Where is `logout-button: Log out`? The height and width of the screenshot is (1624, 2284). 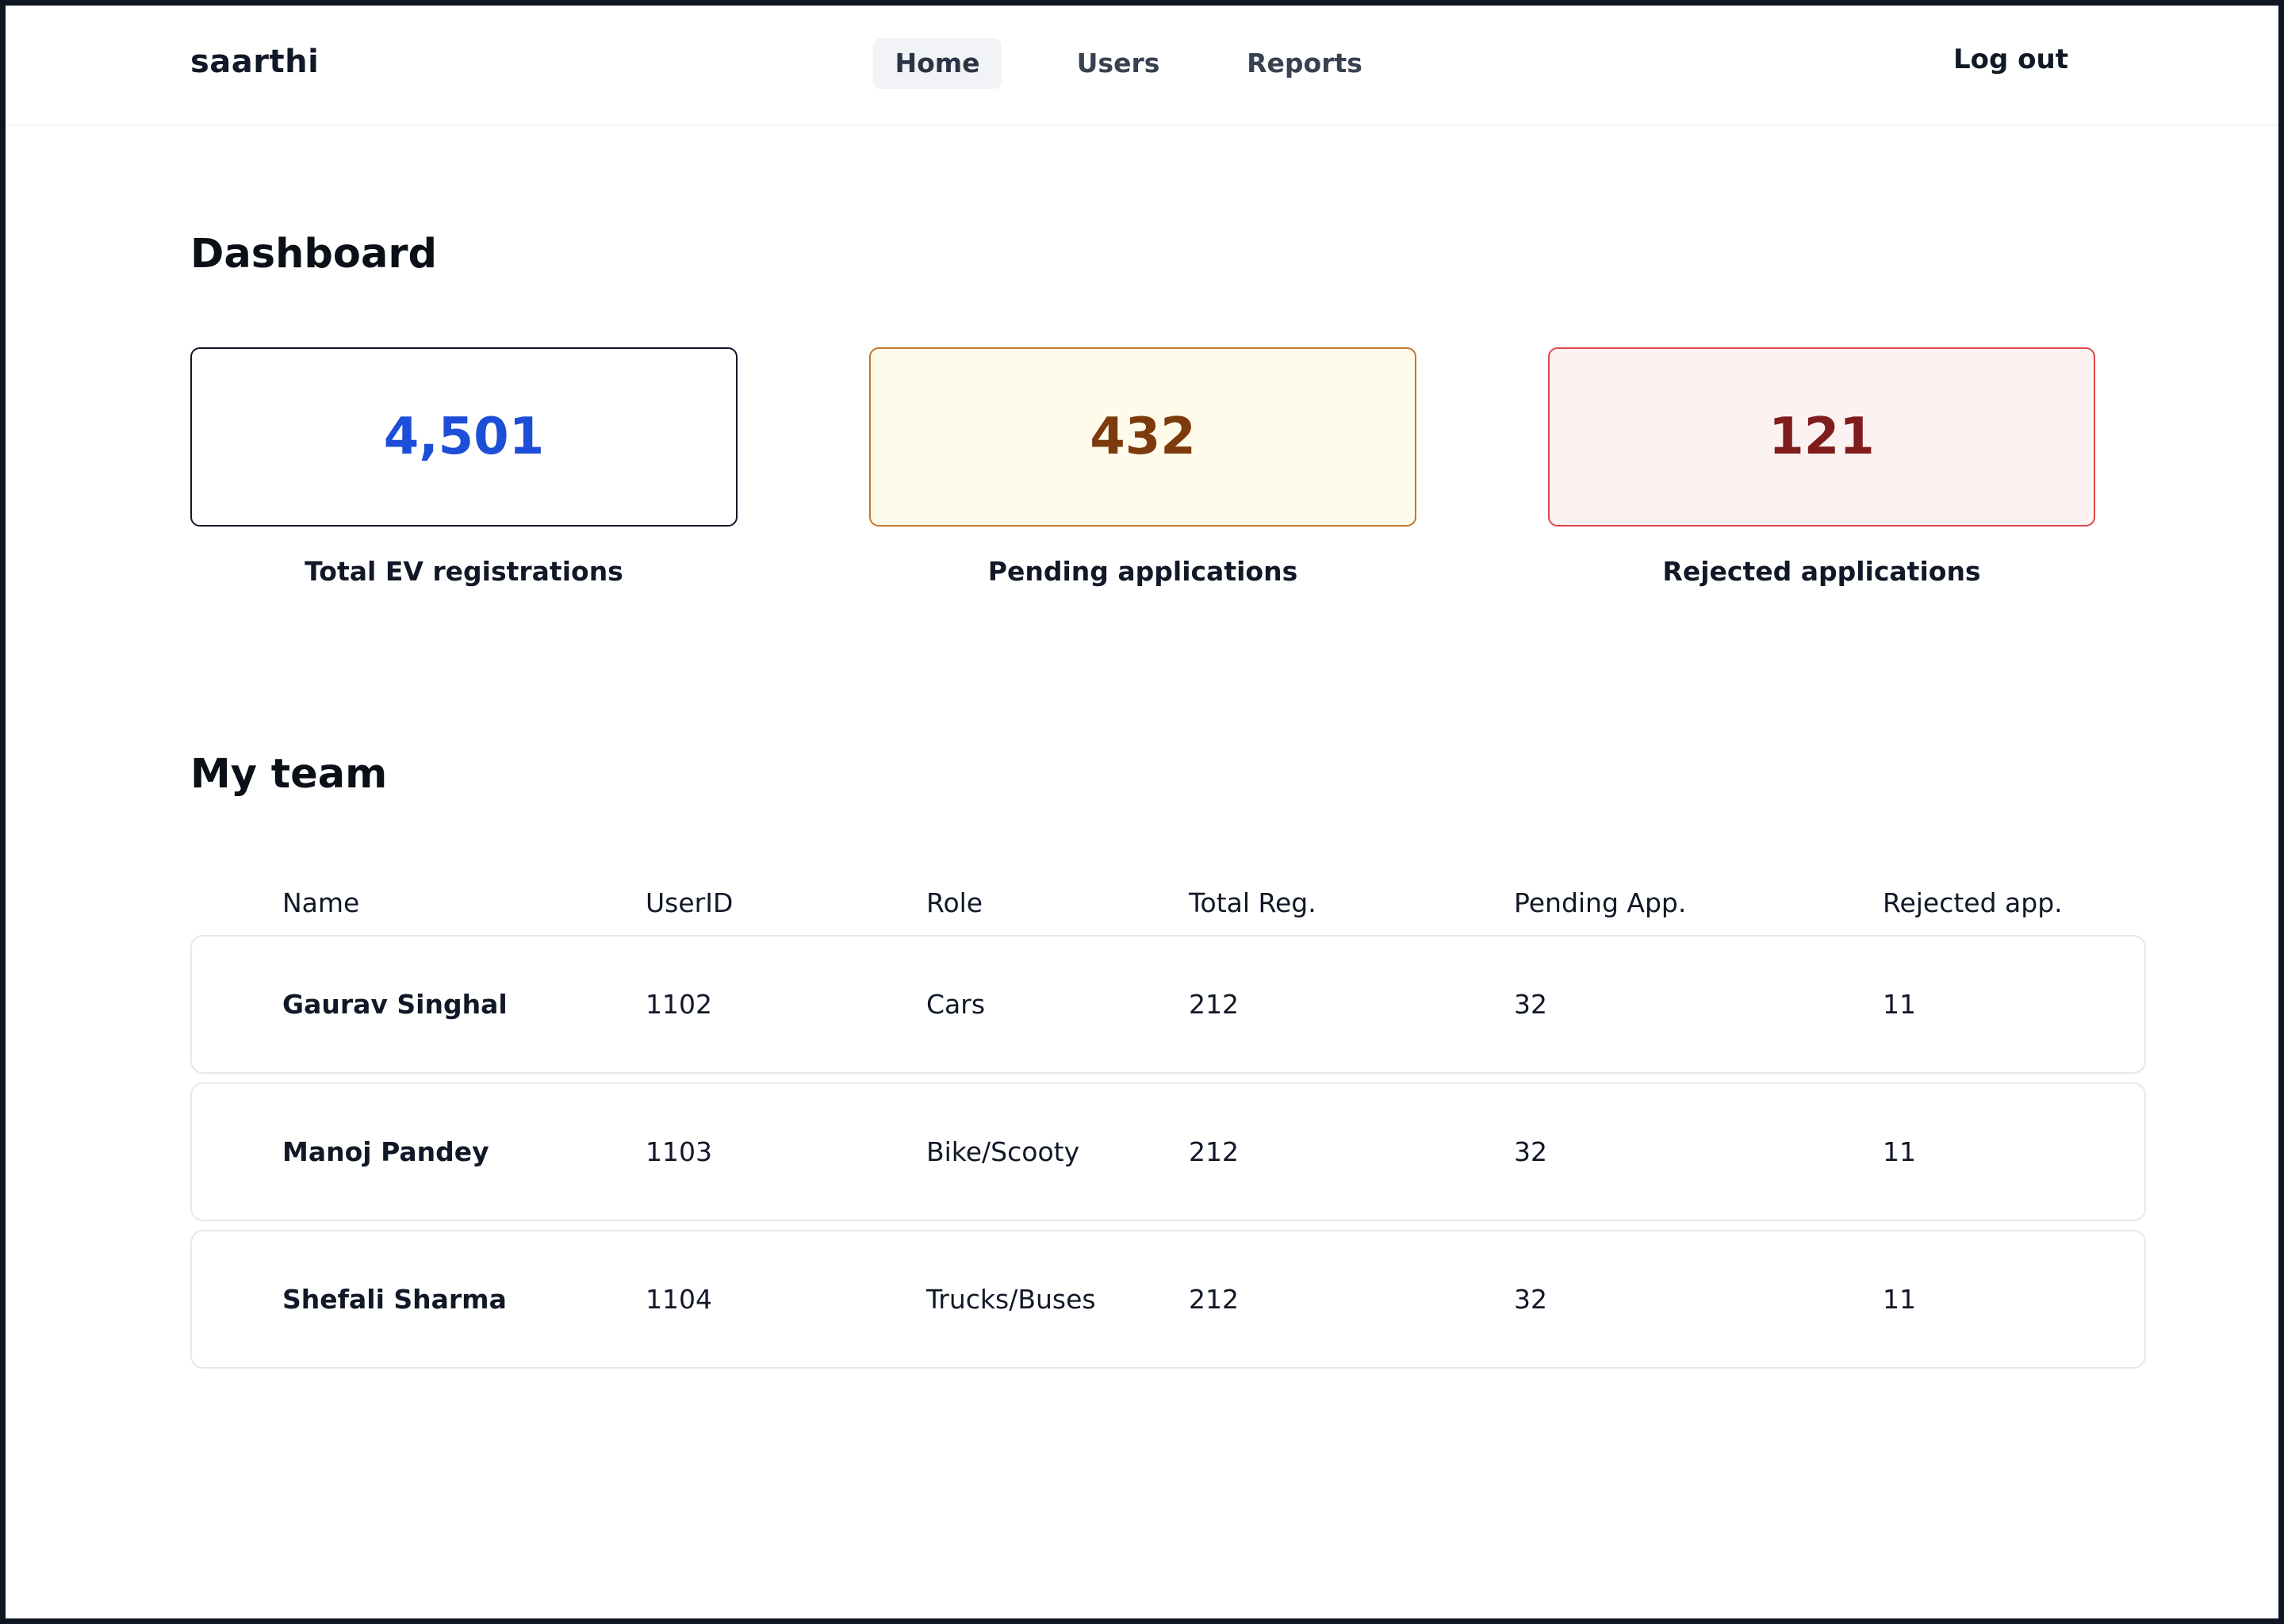 logout-button: Log out is located at coordinates (2010, 60).